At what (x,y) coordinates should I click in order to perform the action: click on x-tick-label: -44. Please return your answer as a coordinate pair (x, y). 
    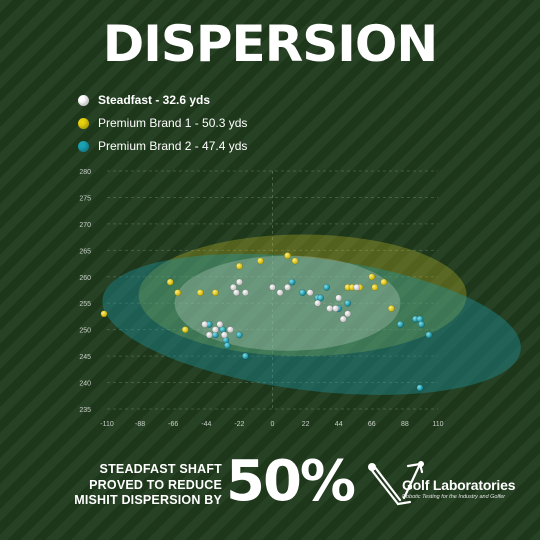
    Looking at the image, I should click on (206, 424).